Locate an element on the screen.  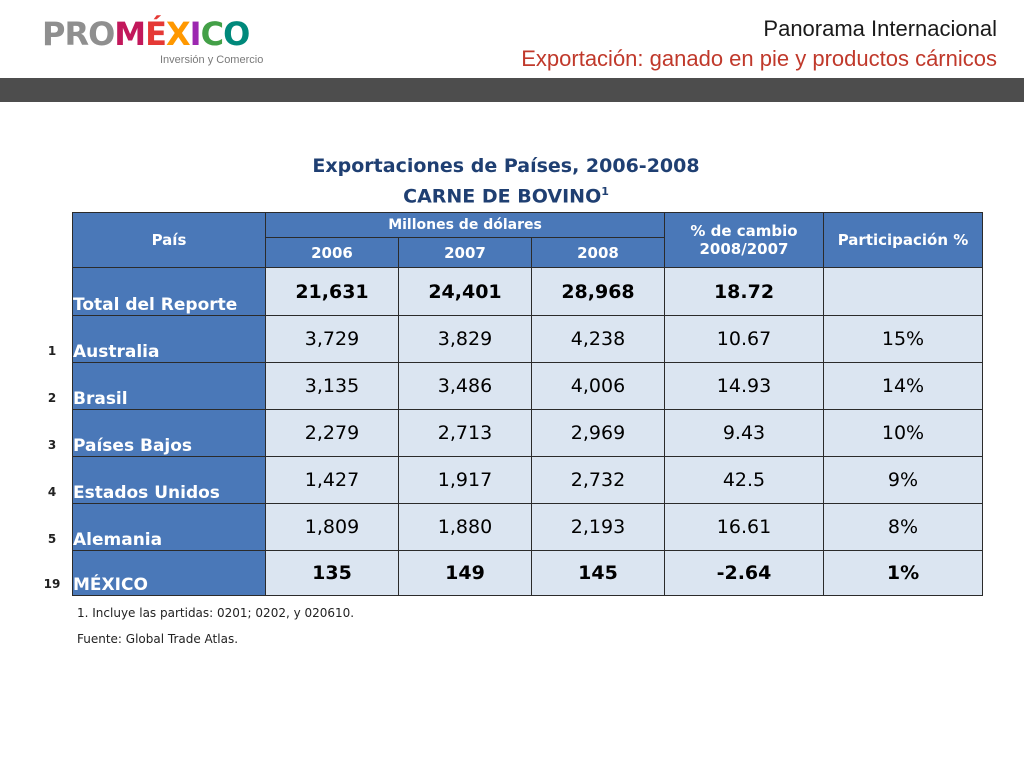
country-cell: Australia is located at coordinates (169, 339).